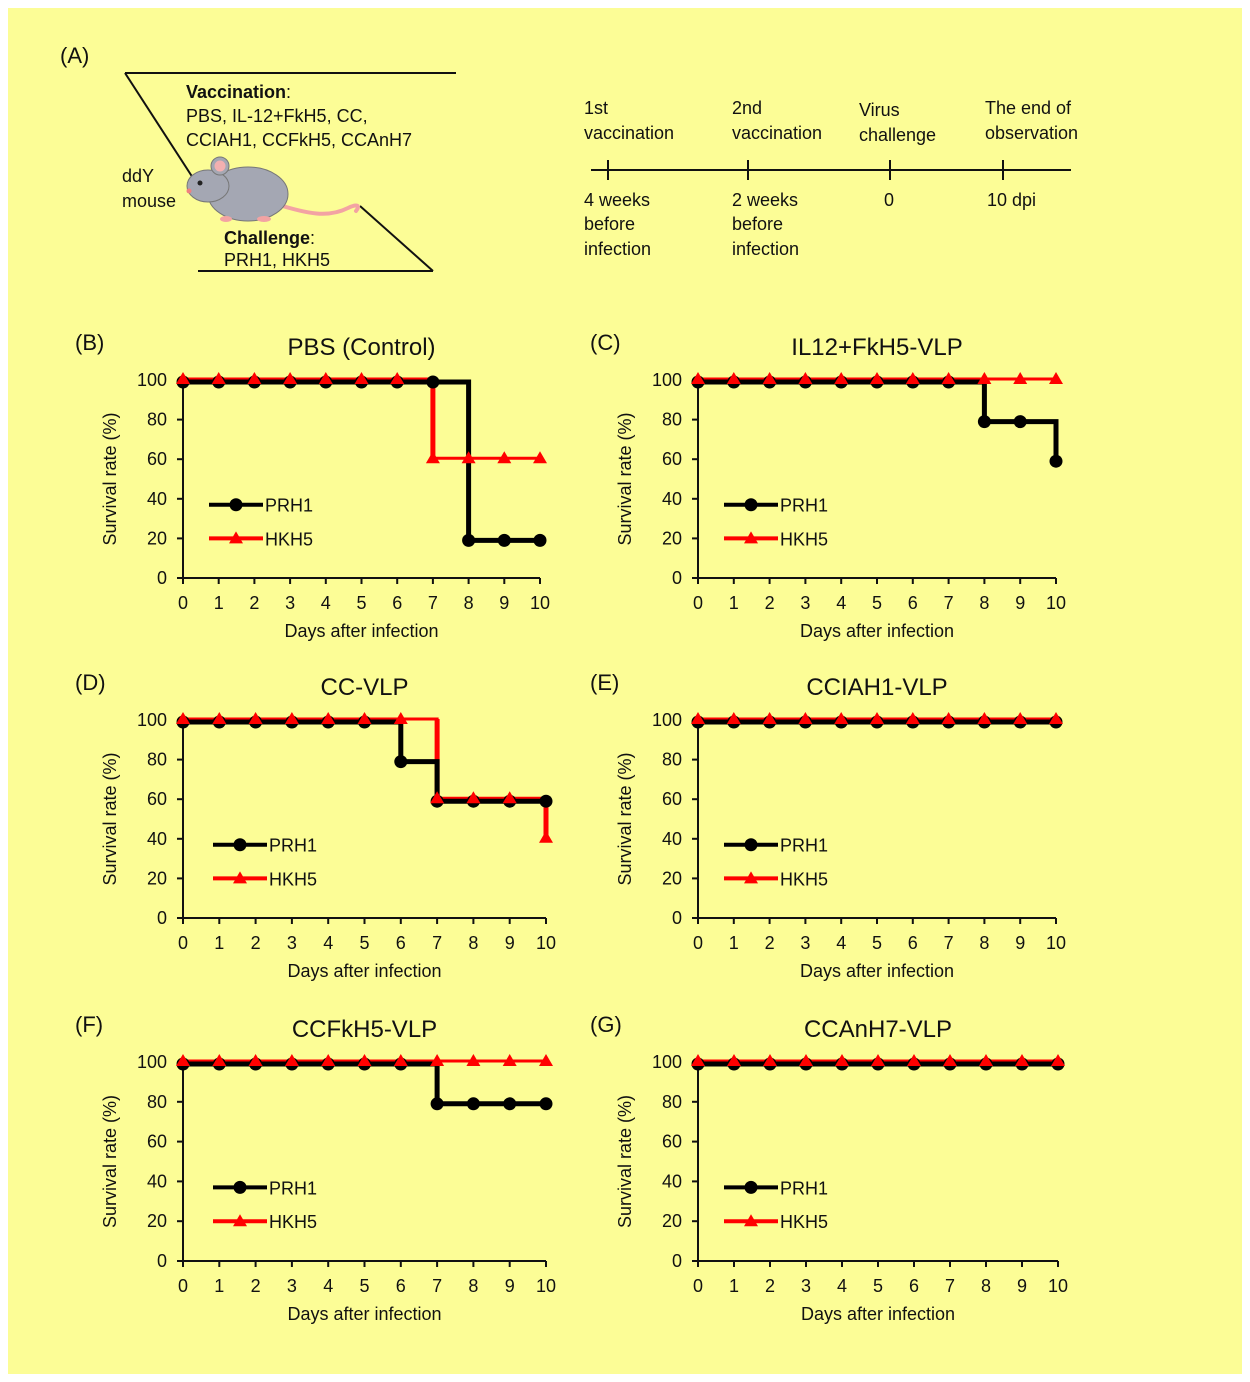 This screenshot has height=1382, width=1250. I want to click on x-tick-label: 7, so click(437, 1286).